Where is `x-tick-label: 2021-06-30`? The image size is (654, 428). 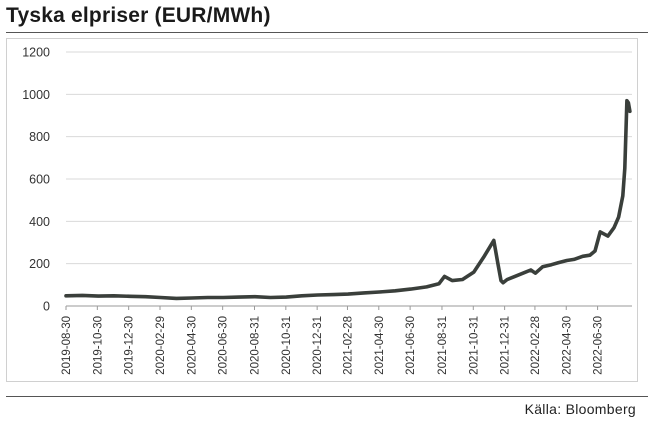 x-tick-label: 2021-06-30 is located at coordinates (411, 345).